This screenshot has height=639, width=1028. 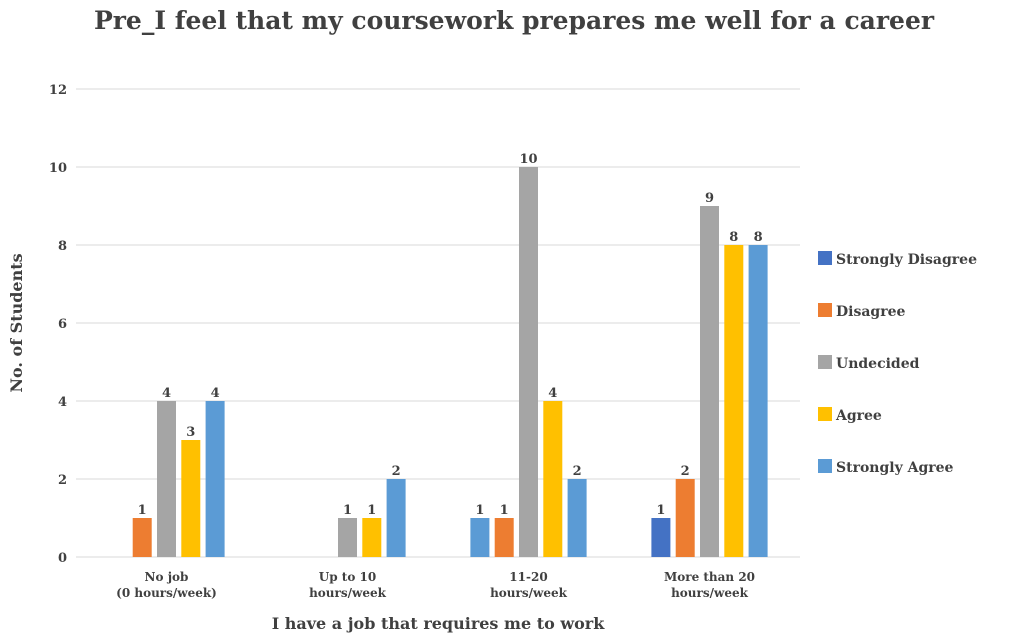 I want to click on x-category-label: Up to 10, so click(x=347, y=577).